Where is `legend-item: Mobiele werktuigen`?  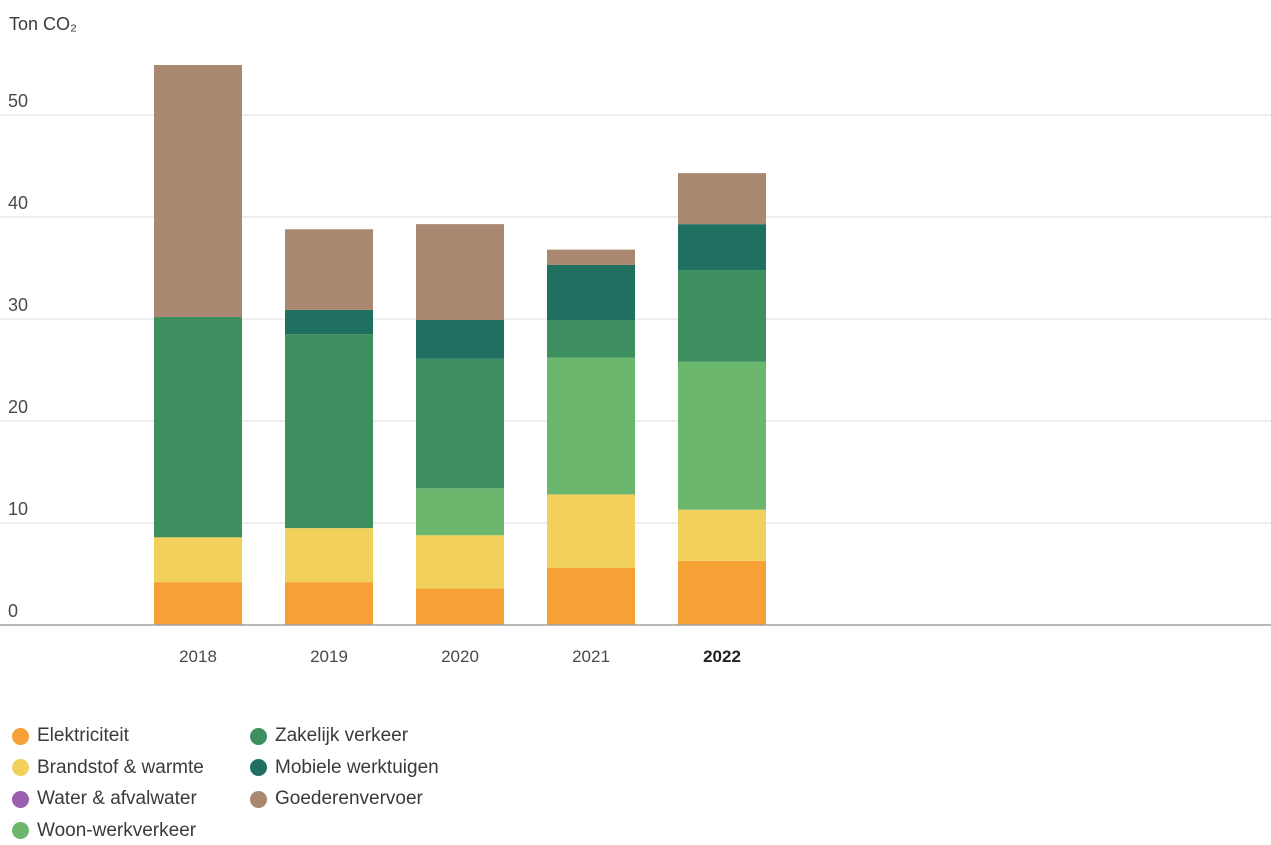
legend-item: Mobiele werktuigen is located at coordinates (344, 768).